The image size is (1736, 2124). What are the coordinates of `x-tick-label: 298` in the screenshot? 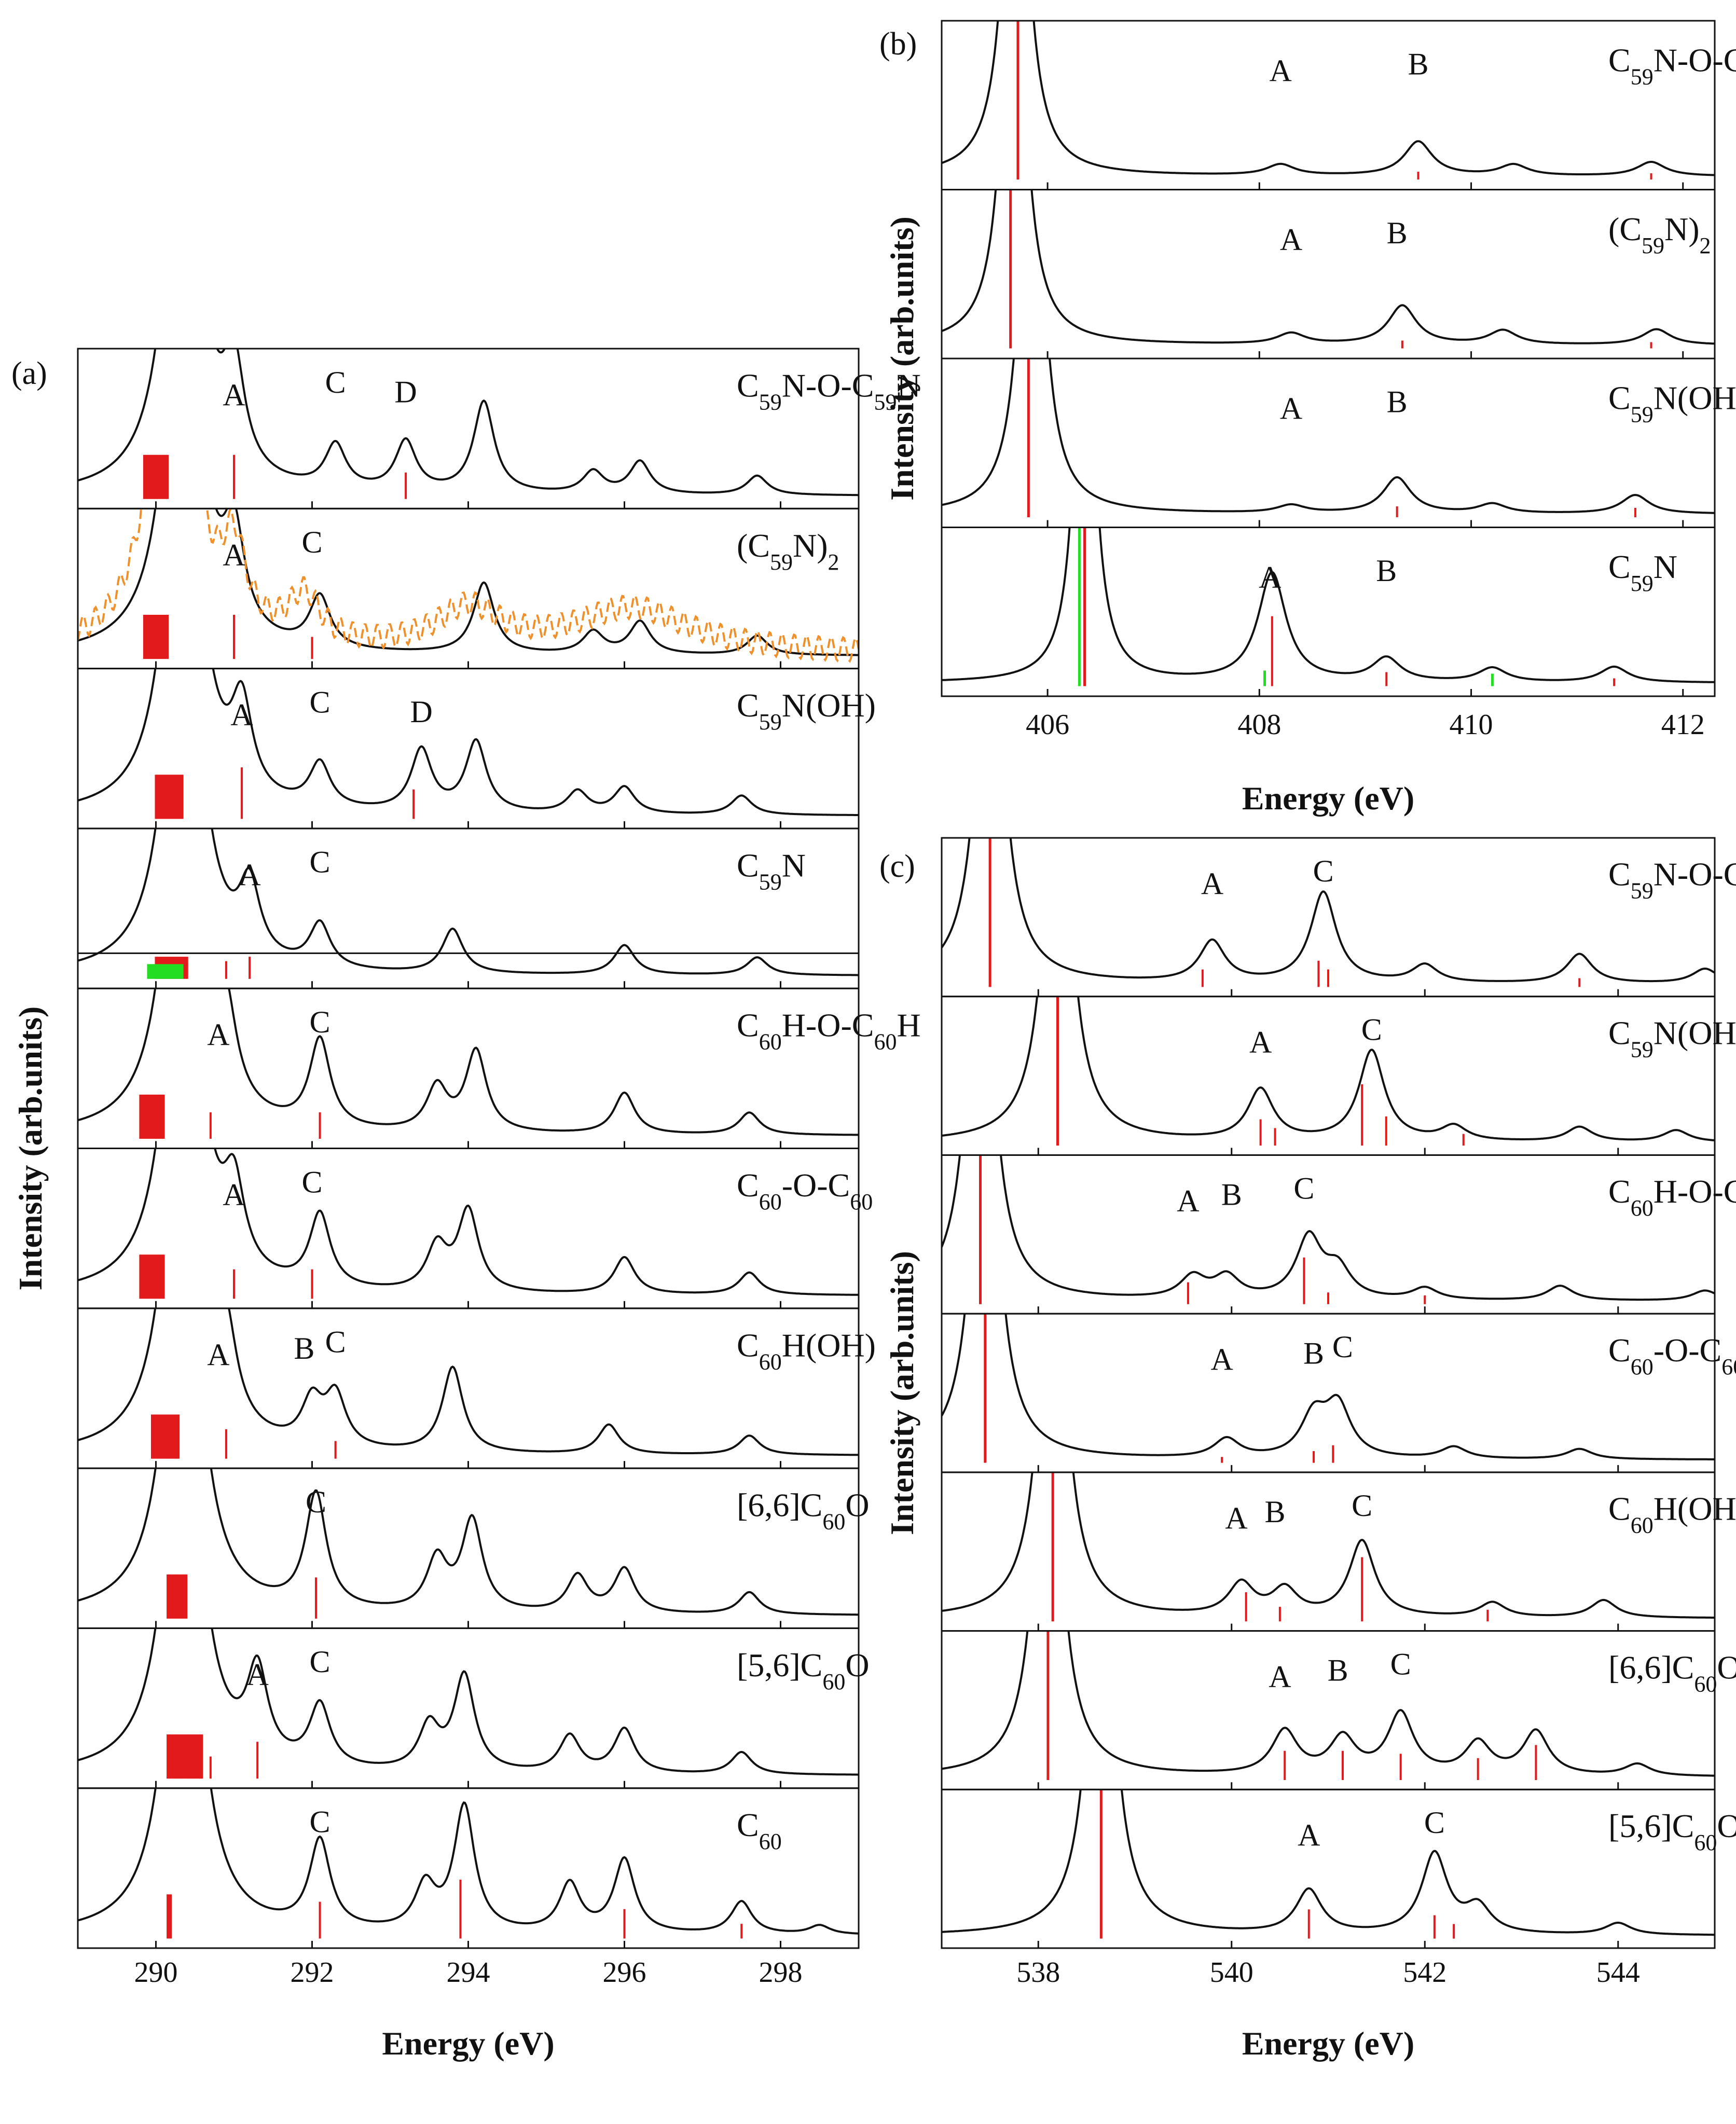 It's located at (781, 1973).